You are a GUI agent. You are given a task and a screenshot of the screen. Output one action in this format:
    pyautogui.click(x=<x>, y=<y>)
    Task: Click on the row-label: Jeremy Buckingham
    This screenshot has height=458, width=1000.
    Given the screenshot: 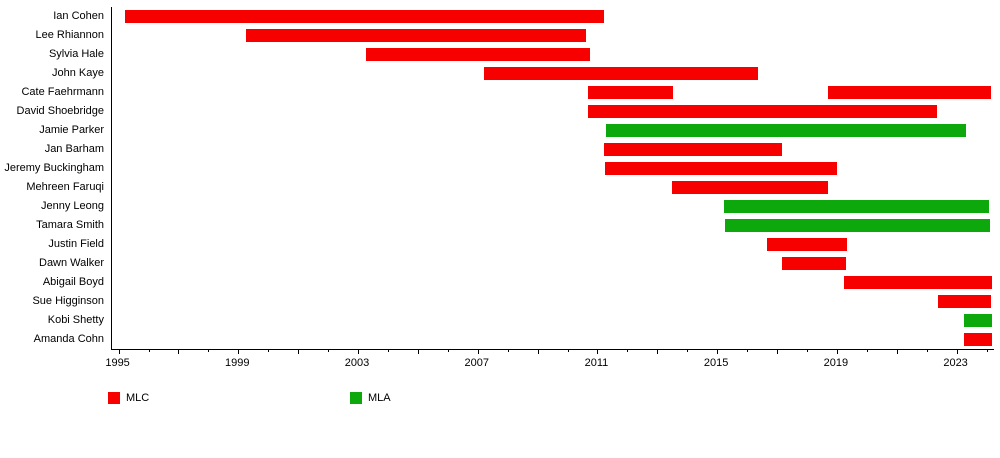 What is the action you would take?
    pyautogui.click(x=54, y=168)
    